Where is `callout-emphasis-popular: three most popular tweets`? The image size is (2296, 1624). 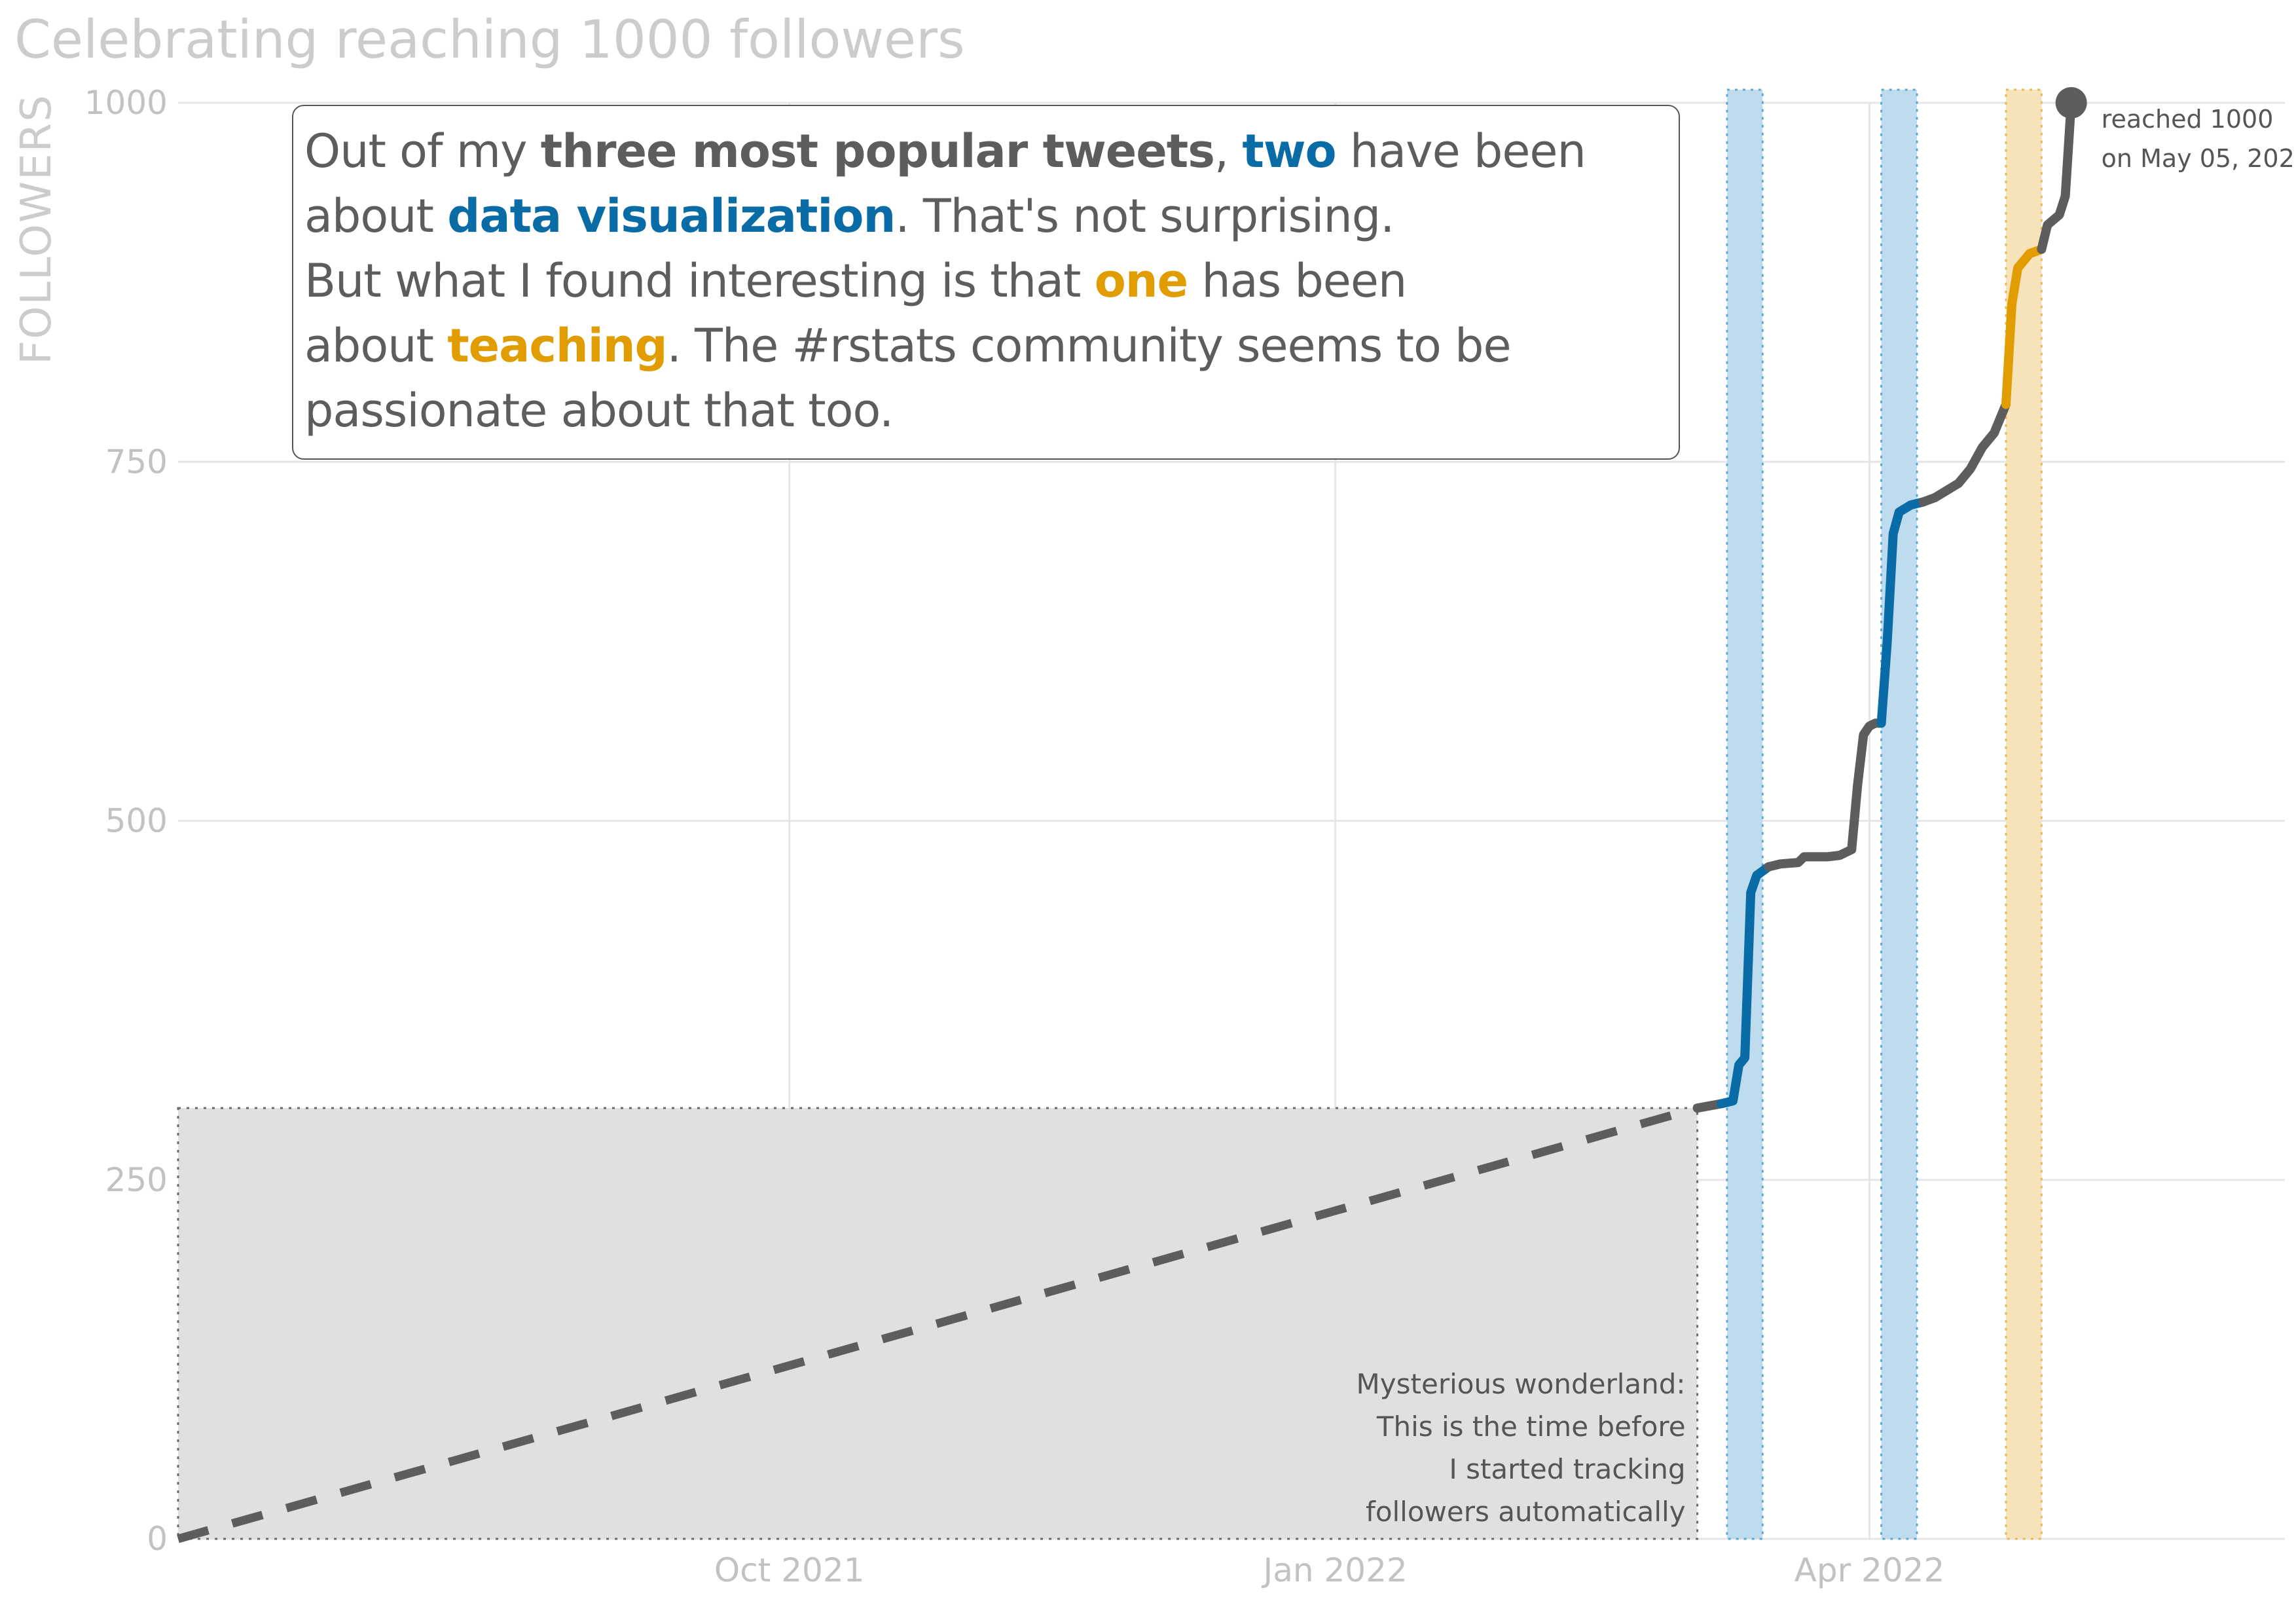 callout-emphasis-popular: three most popular tweets is located at coordinates (877, 151).